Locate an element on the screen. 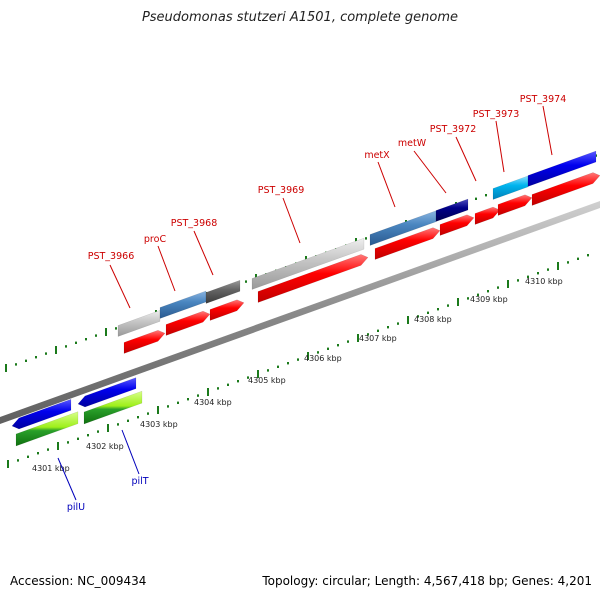 This screenshot has height=600, width=600. accession-label: Accession: is located at coordinates (42, 581).